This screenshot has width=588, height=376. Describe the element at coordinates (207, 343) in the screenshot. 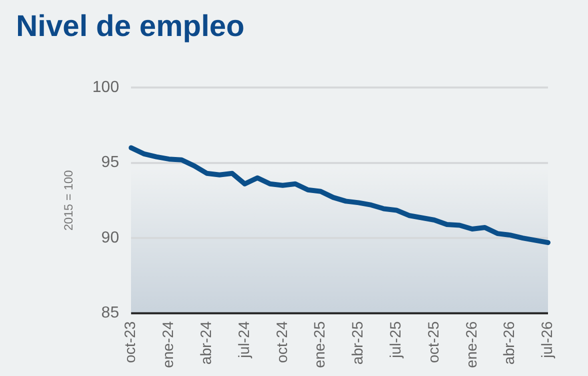

I see `x-tick-label: abr-24` at that location.